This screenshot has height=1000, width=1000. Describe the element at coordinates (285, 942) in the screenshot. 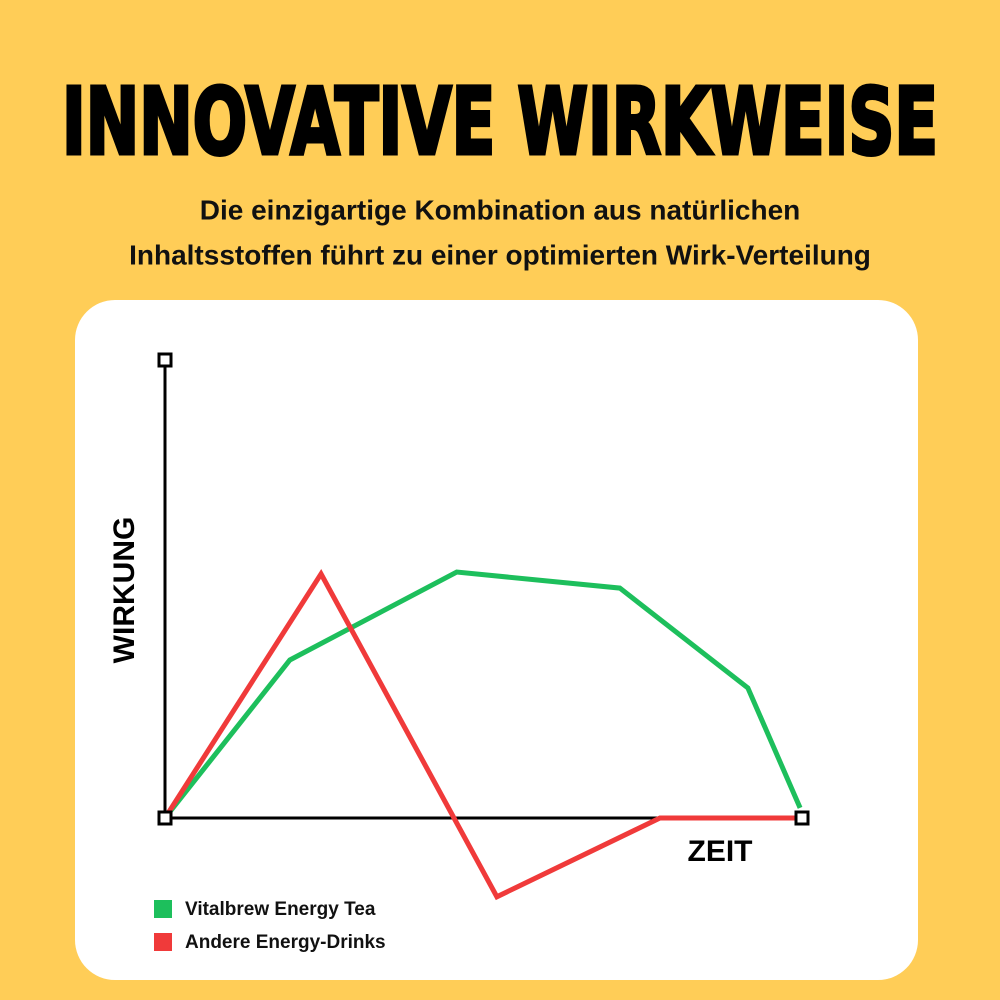

I see `legend-label: Andere Energy-Drinks` at that location.